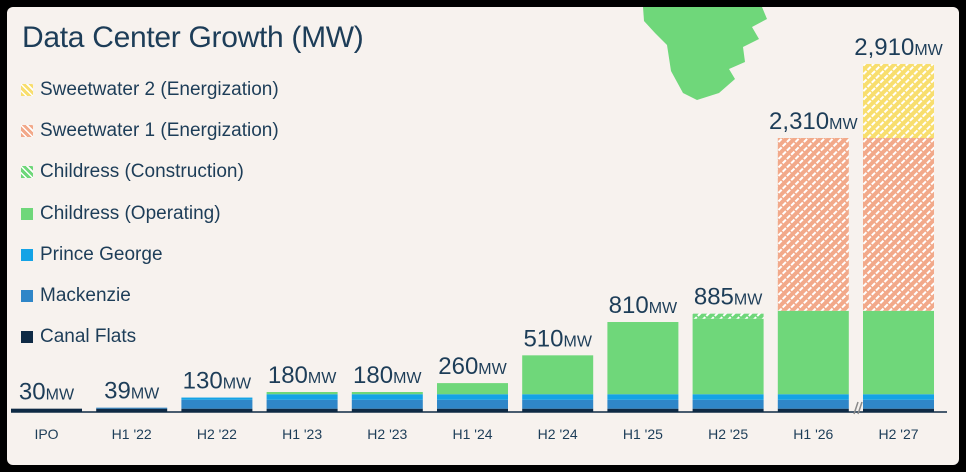 Image resolution: width=966 pixels, height=472 pixels. I want to click on data-label-total: 30MW, so click(47, 392).